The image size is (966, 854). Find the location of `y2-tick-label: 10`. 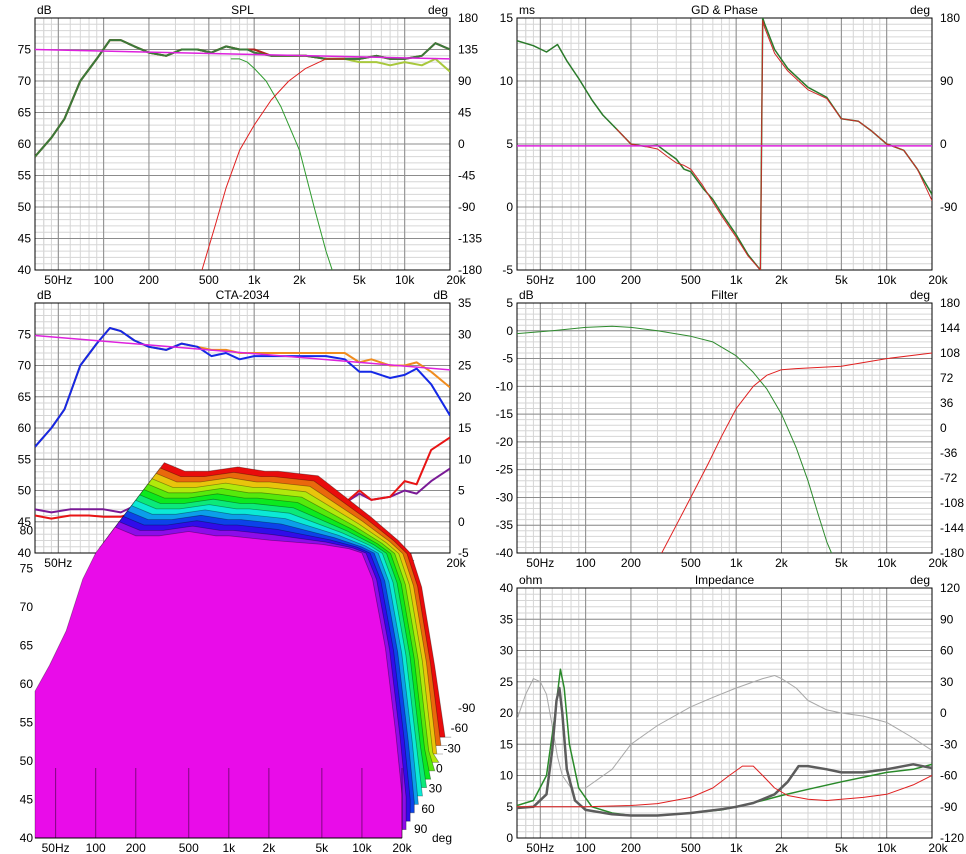

y2-tick-label: 10 is located at coordinates (465, 459).